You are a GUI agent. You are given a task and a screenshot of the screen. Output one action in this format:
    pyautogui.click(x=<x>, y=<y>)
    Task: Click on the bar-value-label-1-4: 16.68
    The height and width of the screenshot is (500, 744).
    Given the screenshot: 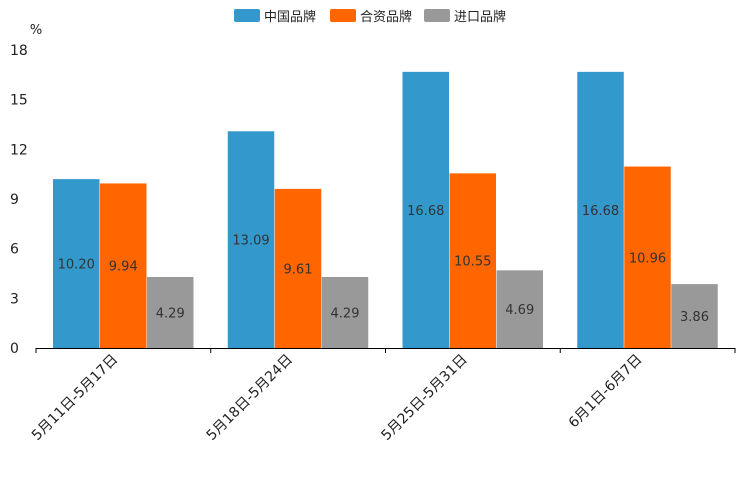 What is the action you would take?
    pyautogui.click(x=600, y=211)
    